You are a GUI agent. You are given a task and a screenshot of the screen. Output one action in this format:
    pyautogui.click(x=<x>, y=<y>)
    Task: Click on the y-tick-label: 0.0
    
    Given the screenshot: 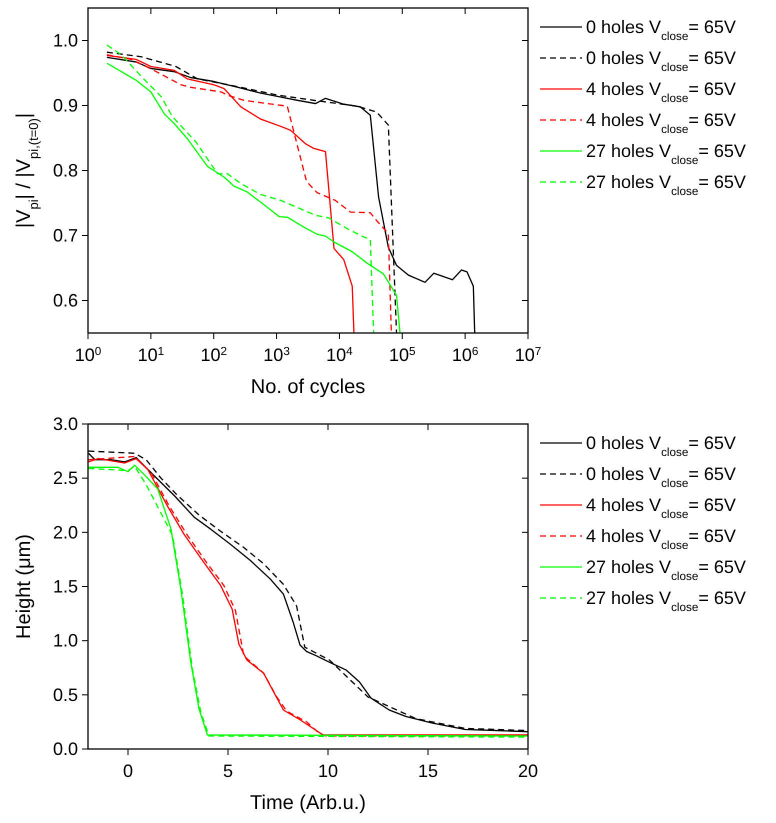 What is the action you would take?
    pyautogui.click(x=65, y=749)
    